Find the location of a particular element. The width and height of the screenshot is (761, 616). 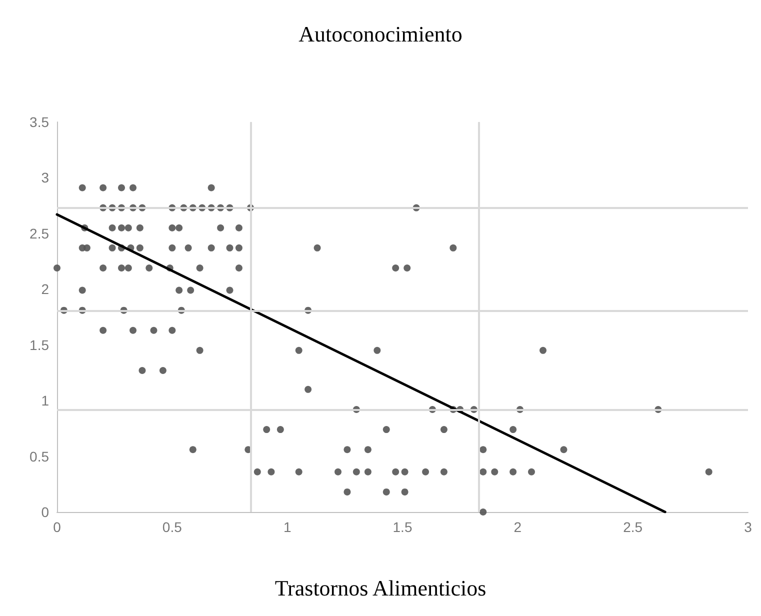

chart-title: Autoconocimiento is located at coordinates (380, 34).